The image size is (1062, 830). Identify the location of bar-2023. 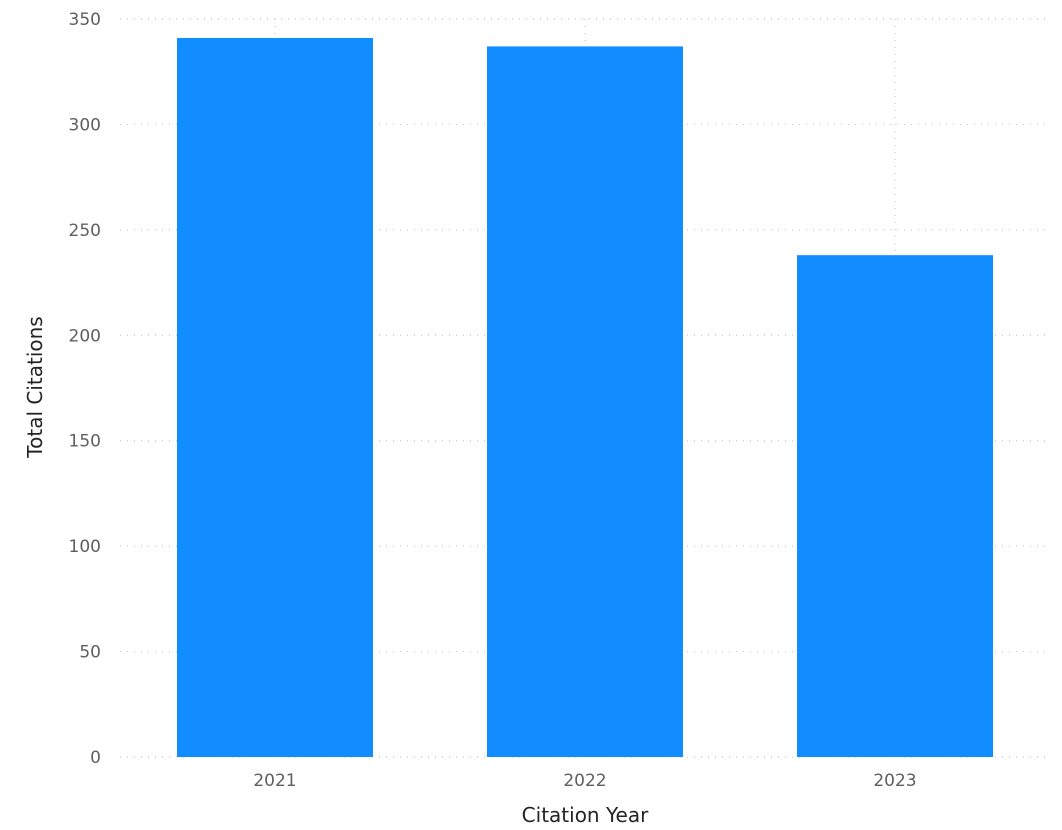
(895, 506).